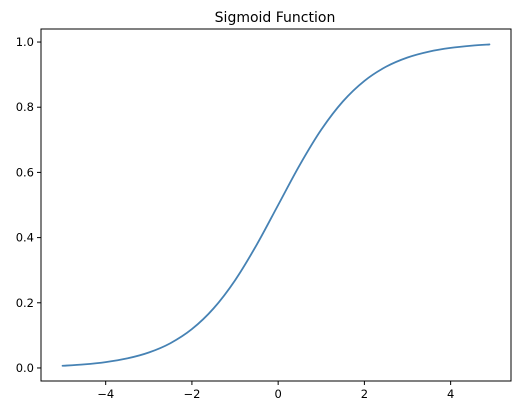 The height and width of the screenshot is (414, 530). I want to click on x-tick-label: 0, so click(277, 394).